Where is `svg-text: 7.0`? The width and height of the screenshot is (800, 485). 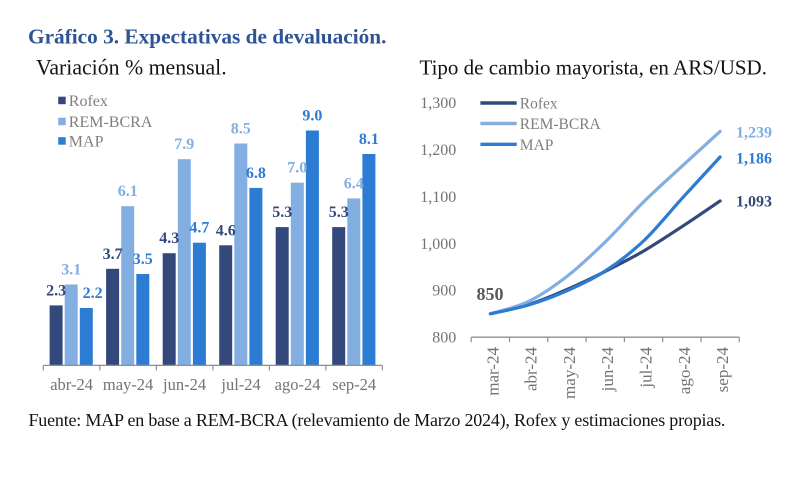 svg-text: 7.0 is located at coordinates (297, 168).